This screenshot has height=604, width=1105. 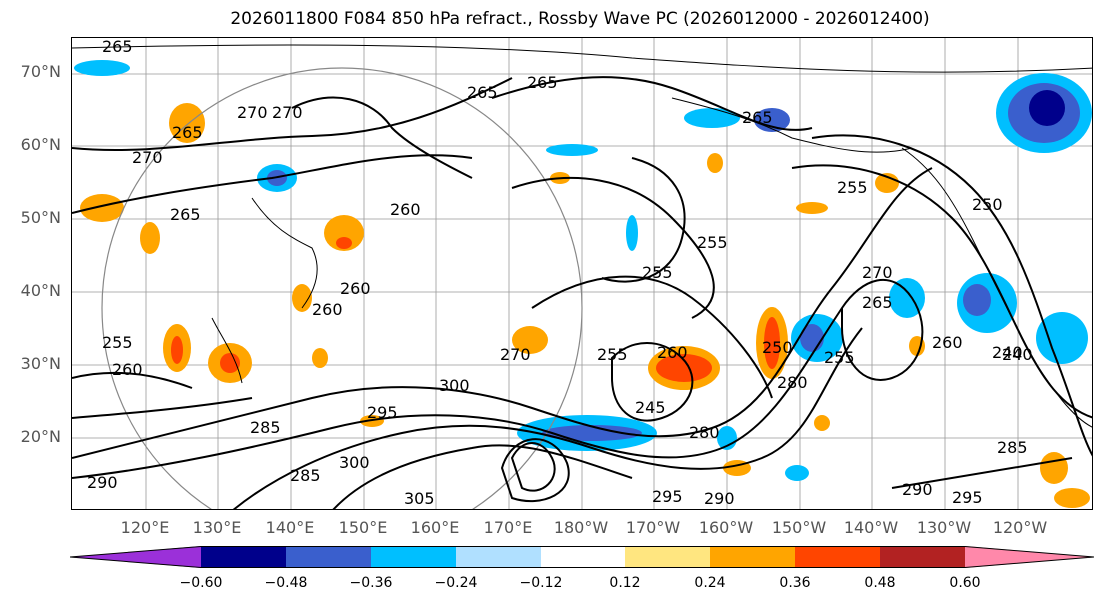 What do you see at coordinates (363, 527) in the screenshot?
I see `lon-label: 150°E` at bounding box center [363, 527].